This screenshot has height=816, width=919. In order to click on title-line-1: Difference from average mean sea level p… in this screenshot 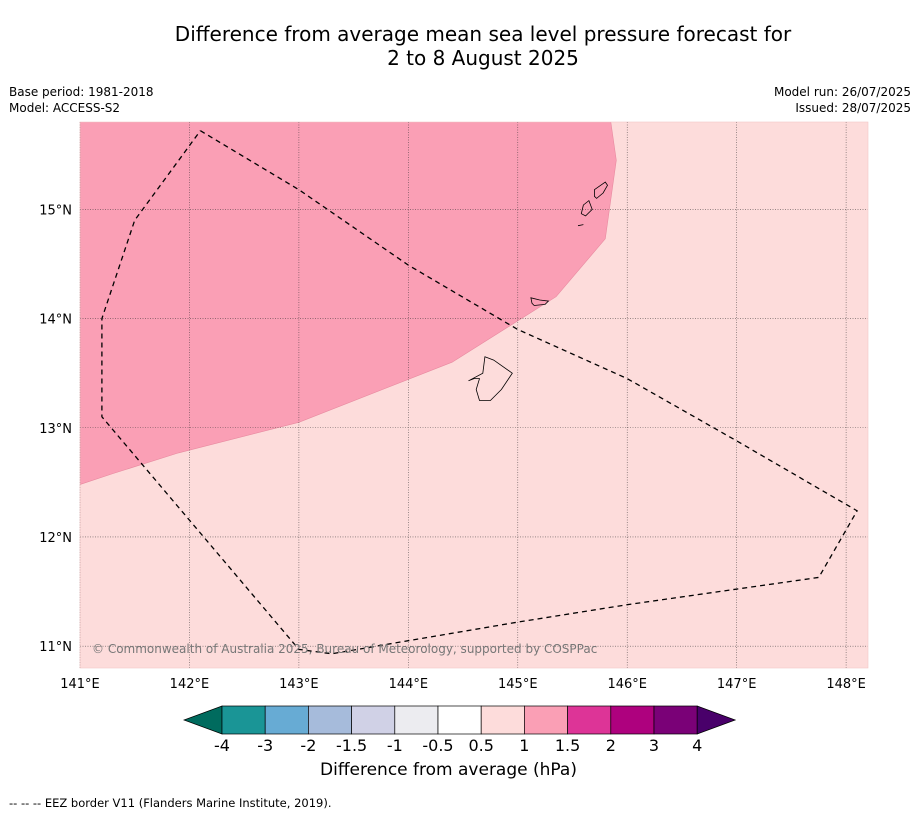, I will do `click(483, 34)`.